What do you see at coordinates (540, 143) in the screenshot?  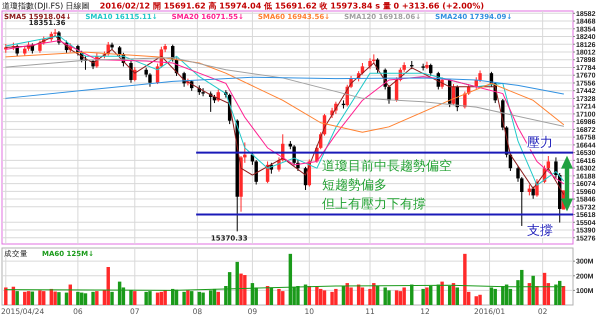 I see `ref-line-label: 壓力` at bounding box center [540, 143].